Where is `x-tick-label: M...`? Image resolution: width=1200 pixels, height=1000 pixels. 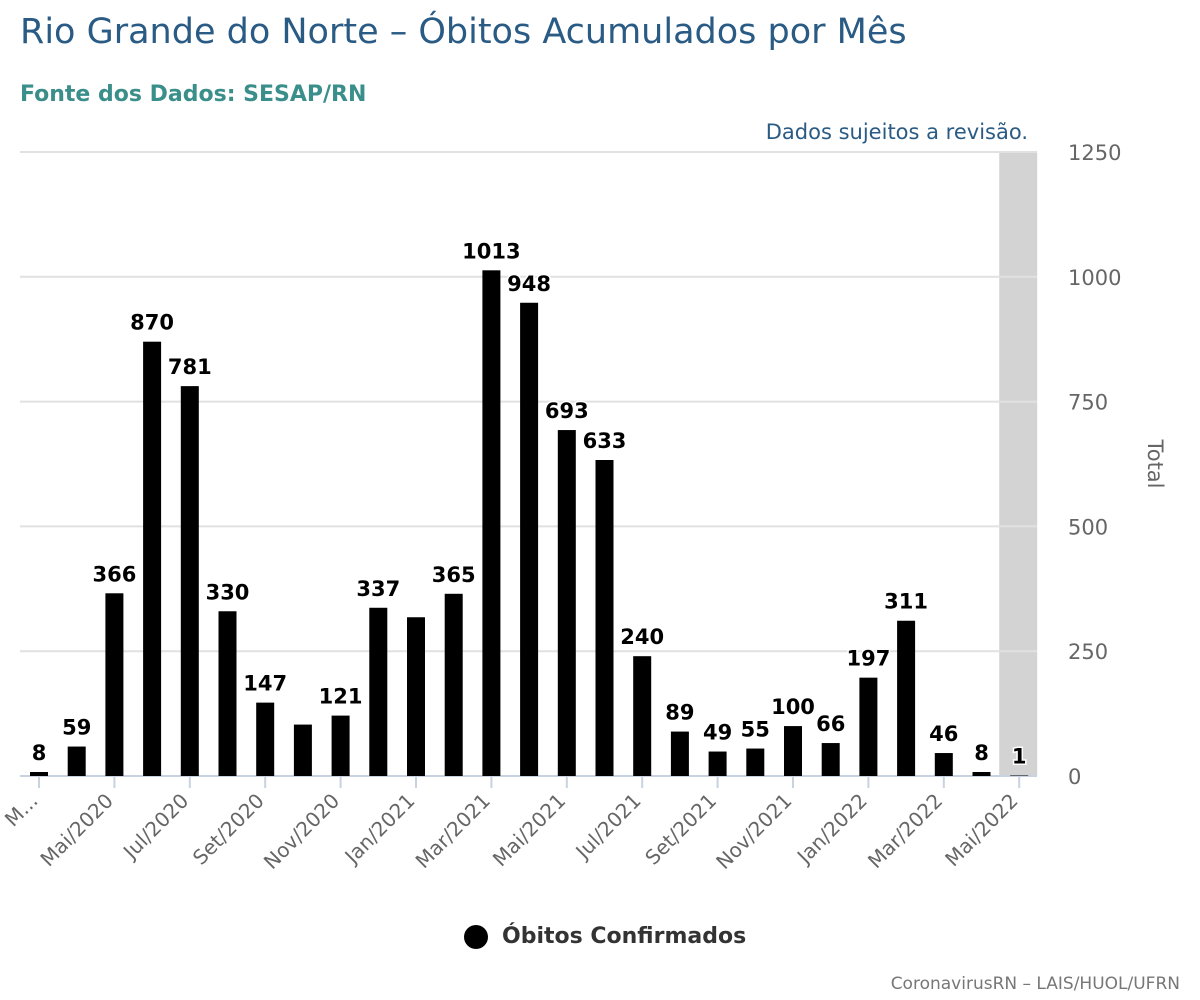 x-tick-label: M... is located at coordinates (21, 810).